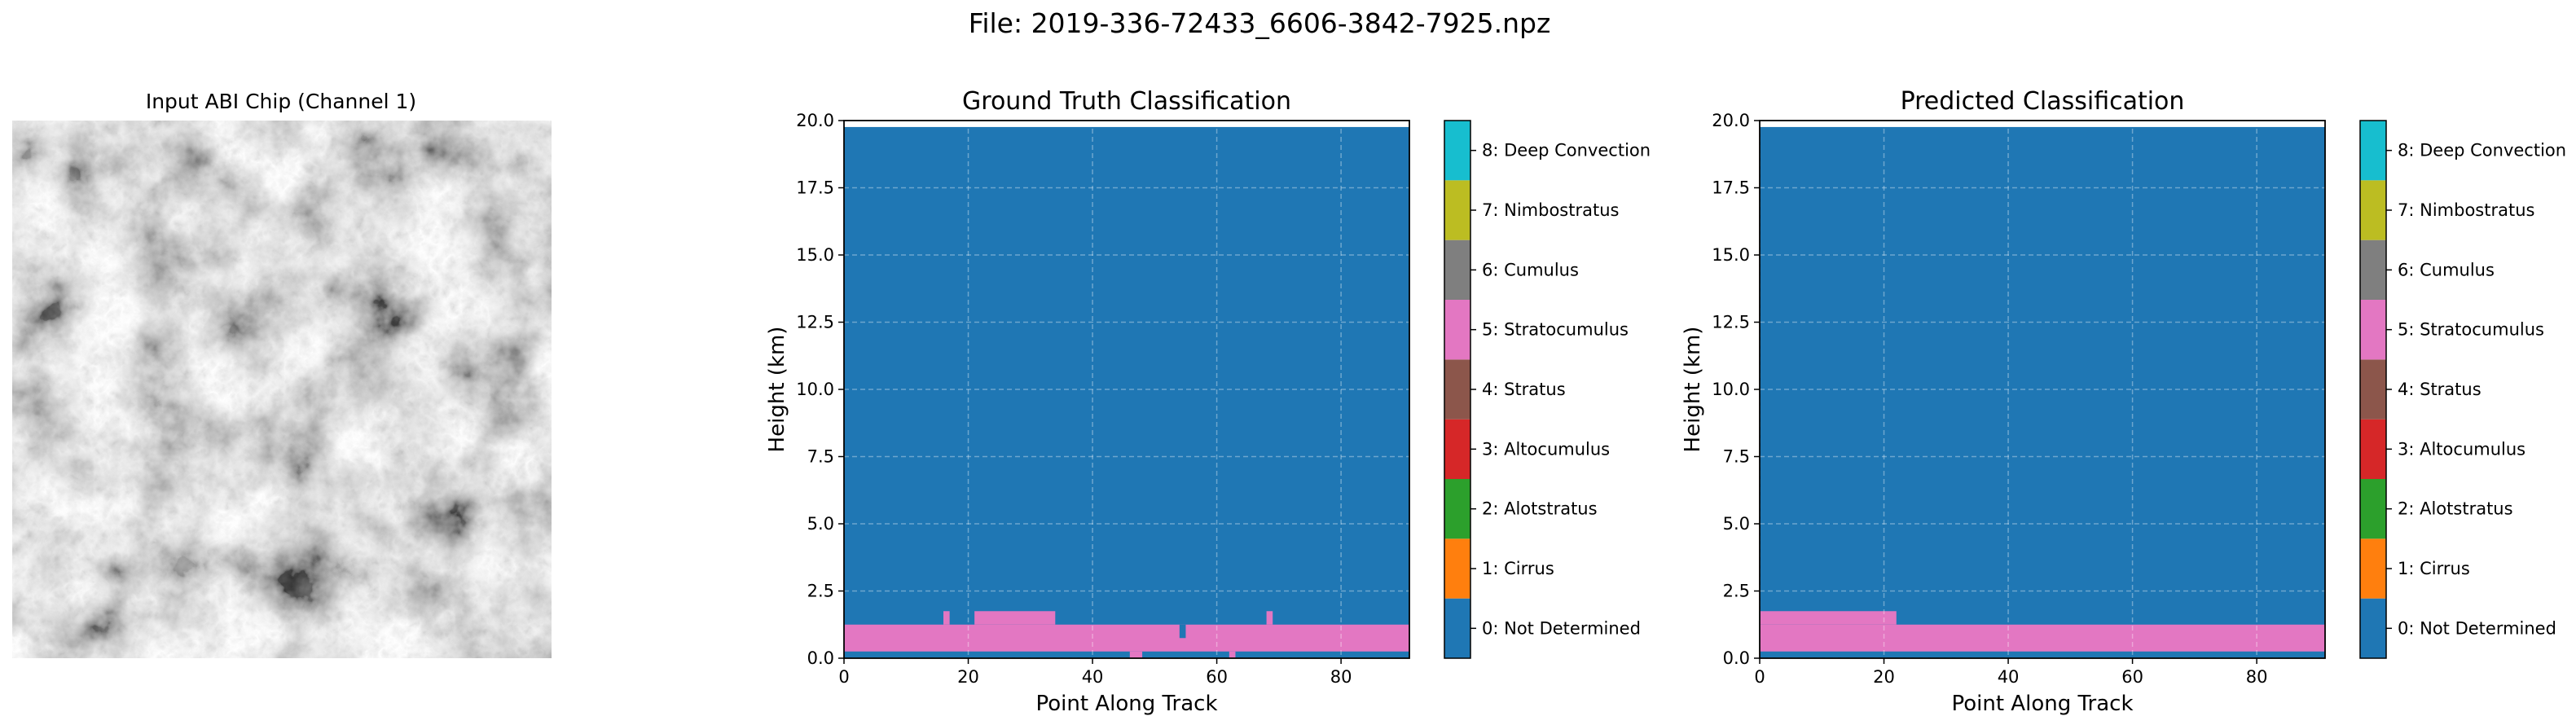 This screenshot has height=725, width=2576. Describe the element at coordinates (281, 101) in the screenshot. I see `input-panel-title: Input ABI Chip (Channel 1)` at that location.